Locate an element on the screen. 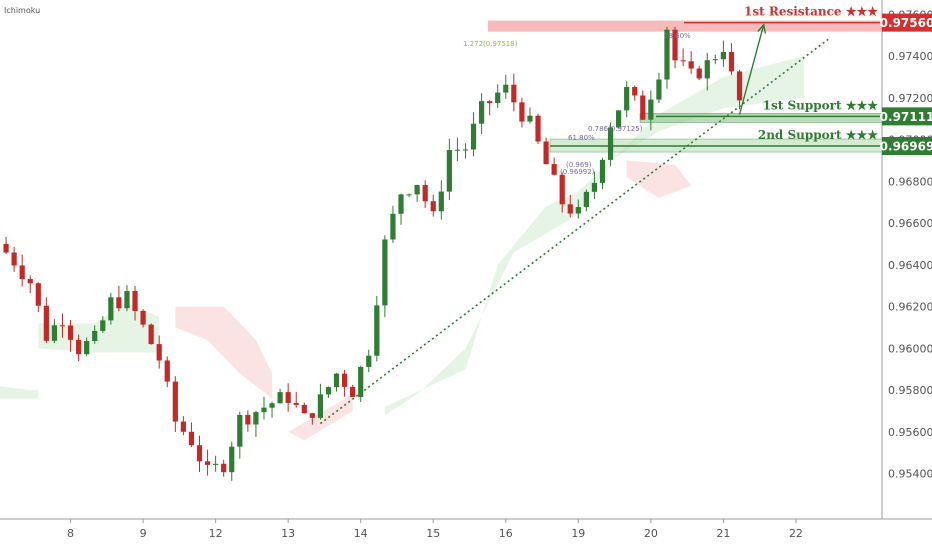 The height and width of the screenshot is (550, 932). x-tick-label: 13 is located at coordinates (288, 533).